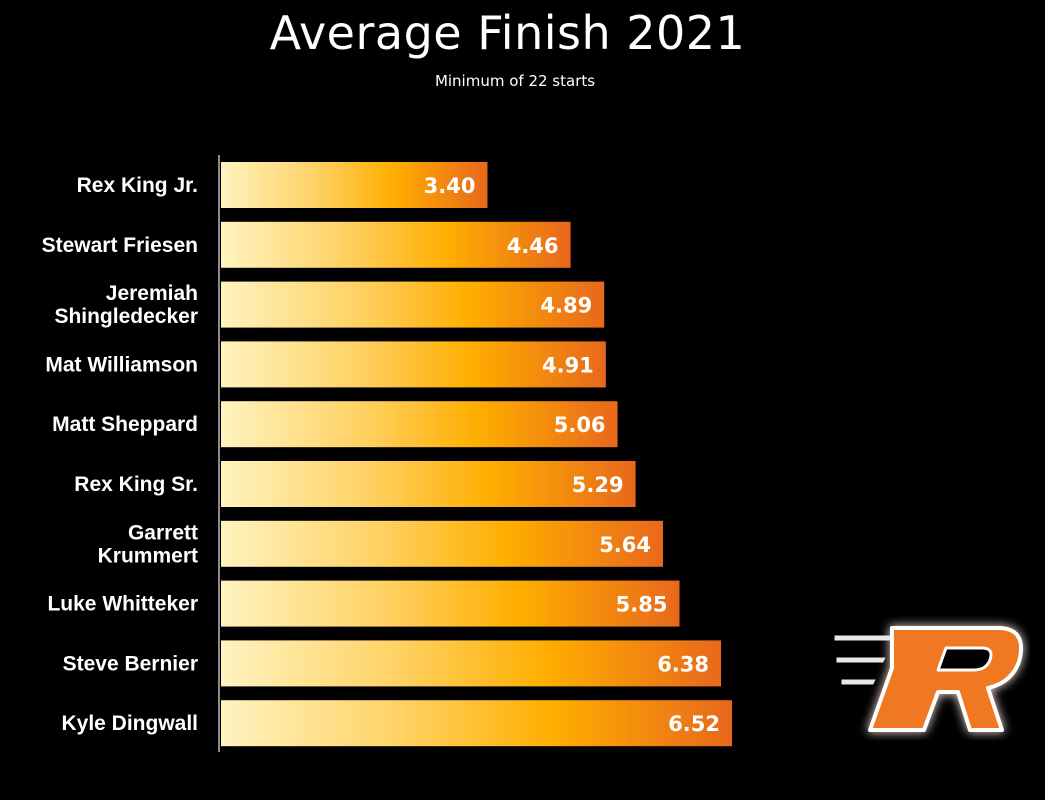 The height and width of the screenshot is (800, 1045). What do you see at coordinates (568, 365) in the screenshot?
I see `data-label: 4.91` at bounding box center [568, 365].